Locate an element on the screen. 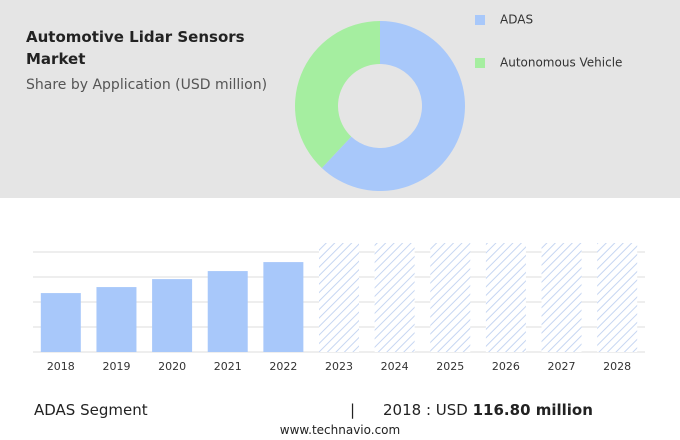 The image size is (680, 440). x-tick-label: 2018 is located at coordinates (61, 366).